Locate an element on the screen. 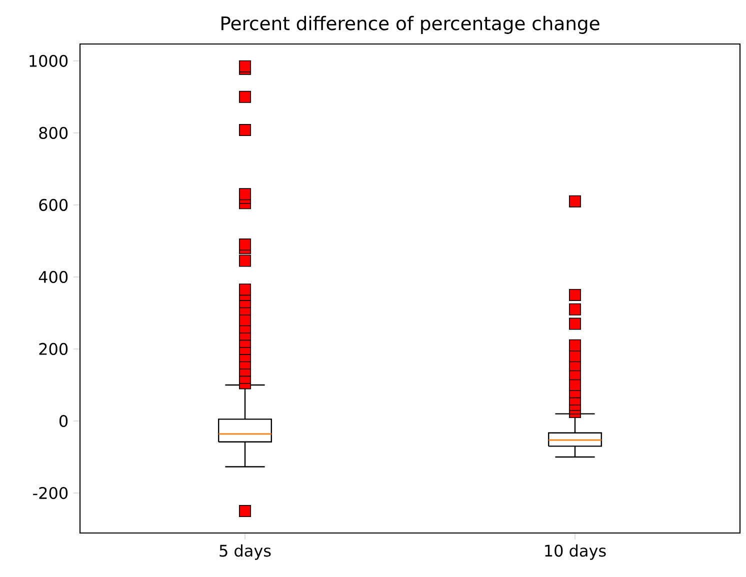 The height and width of the screenshot is (577, 746). y-tick-label: 0 is located at coordinates (63, 421).